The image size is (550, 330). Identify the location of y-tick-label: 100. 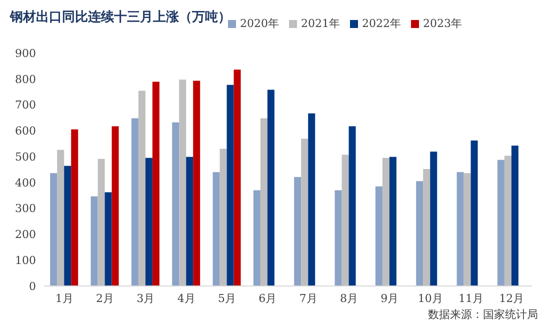
(25, 261).